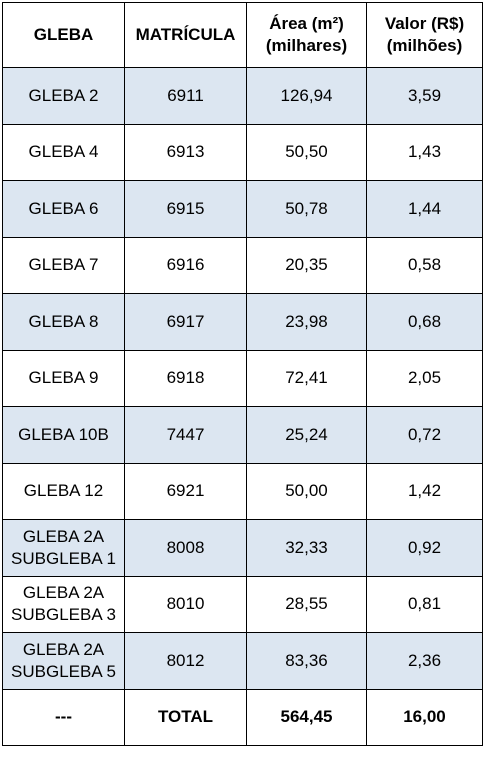 This screenshot has height=759, width=484. I want to click on table-cell: 126,94, so click(306, 96).